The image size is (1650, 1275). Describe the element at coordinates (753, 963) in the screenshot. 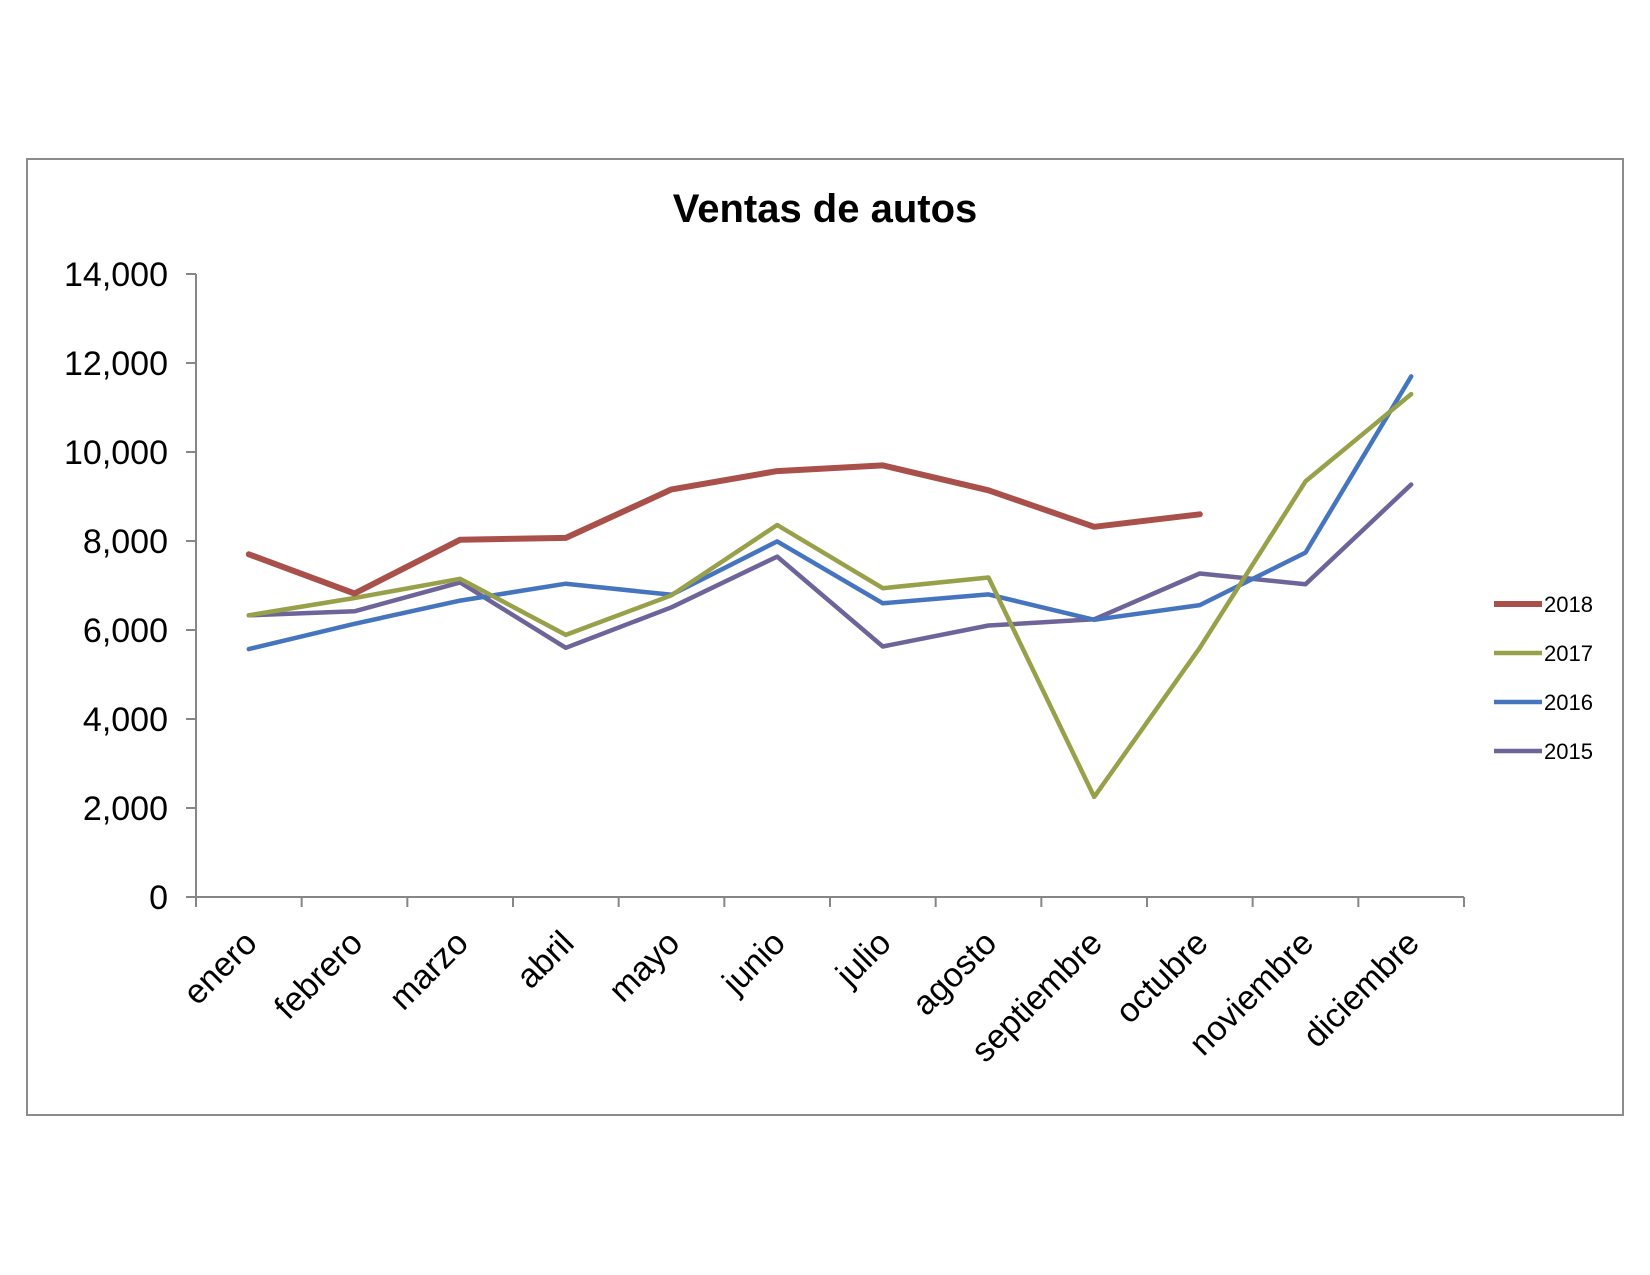

I see `x-tick-label: junio` at that location.